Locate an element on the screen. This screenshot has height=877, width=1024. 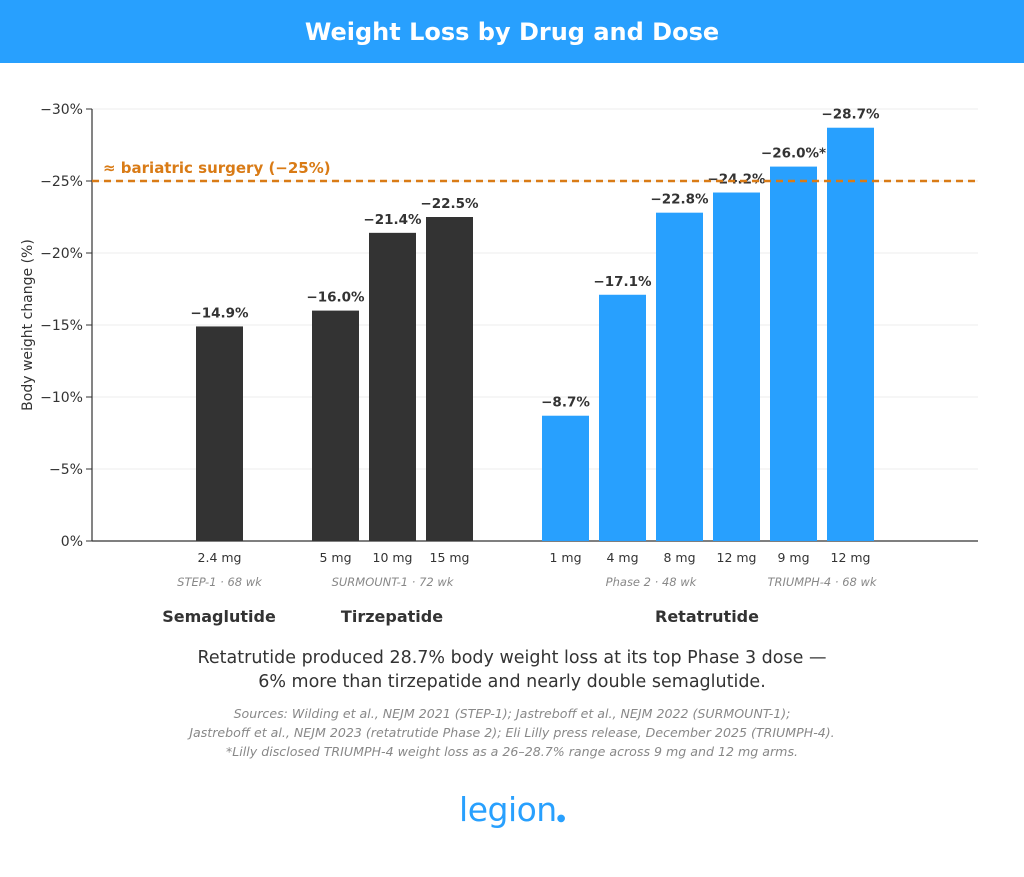
y-axis-label: Body weight change (%) is located at coordinates (28, 325).